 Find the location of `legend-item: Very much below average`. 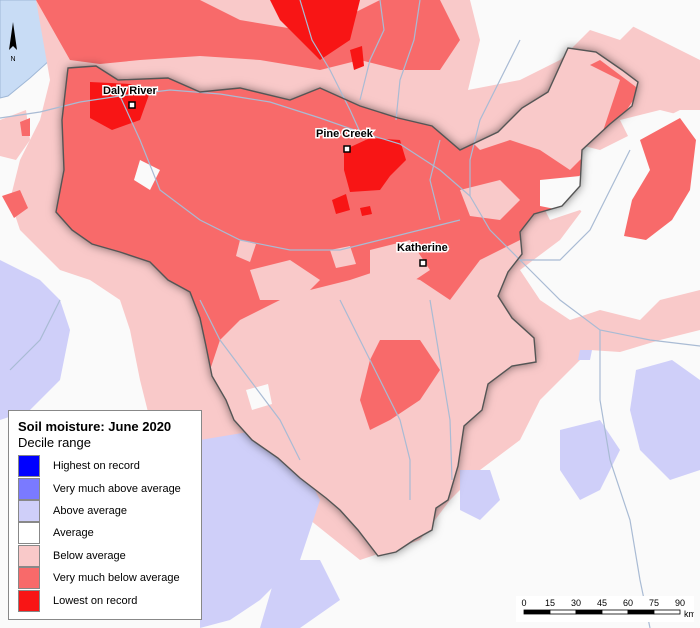

legend-item: Very much below average is located at coordinates (105, 578).